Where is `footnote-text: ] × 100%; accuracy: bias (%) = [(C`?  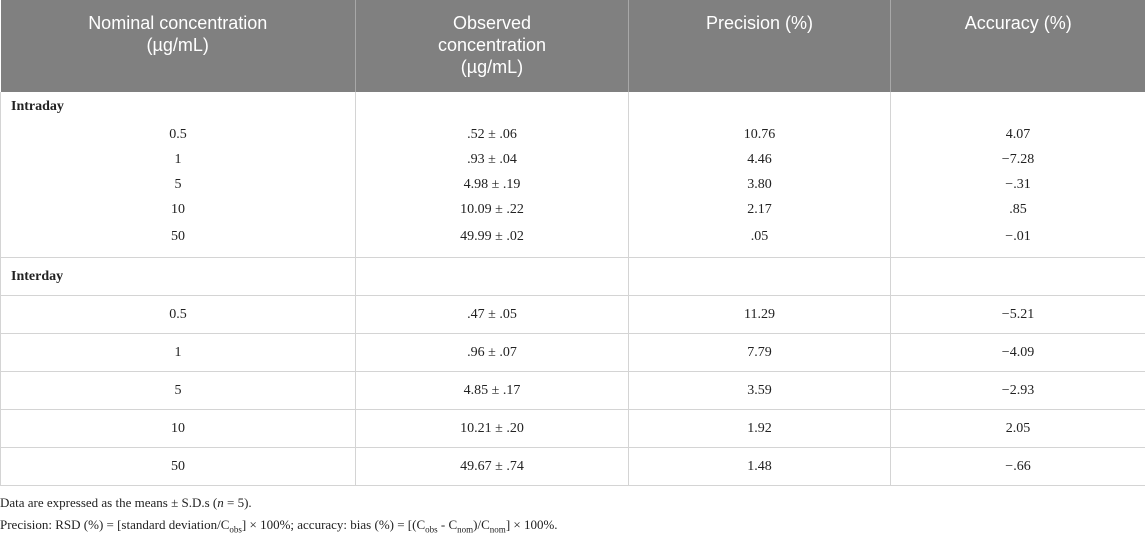
footnote-text: ] × 100%; accuracy: bias (%) = [(C is located at coordinates (333, 524).